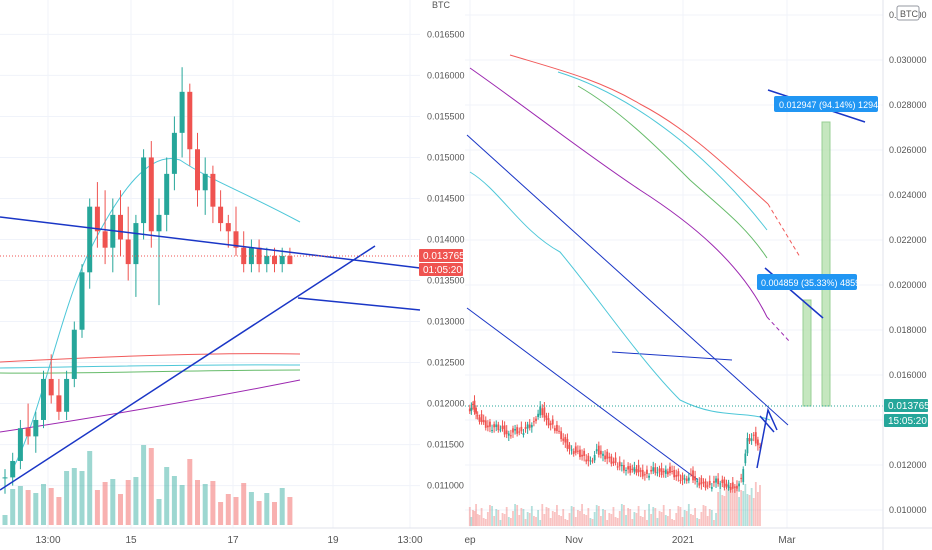 The height and width of the screenshot is (550, 932). I want to click on measure-box-35: 0.004859 (35.33%) 4859, so click(808, 282).